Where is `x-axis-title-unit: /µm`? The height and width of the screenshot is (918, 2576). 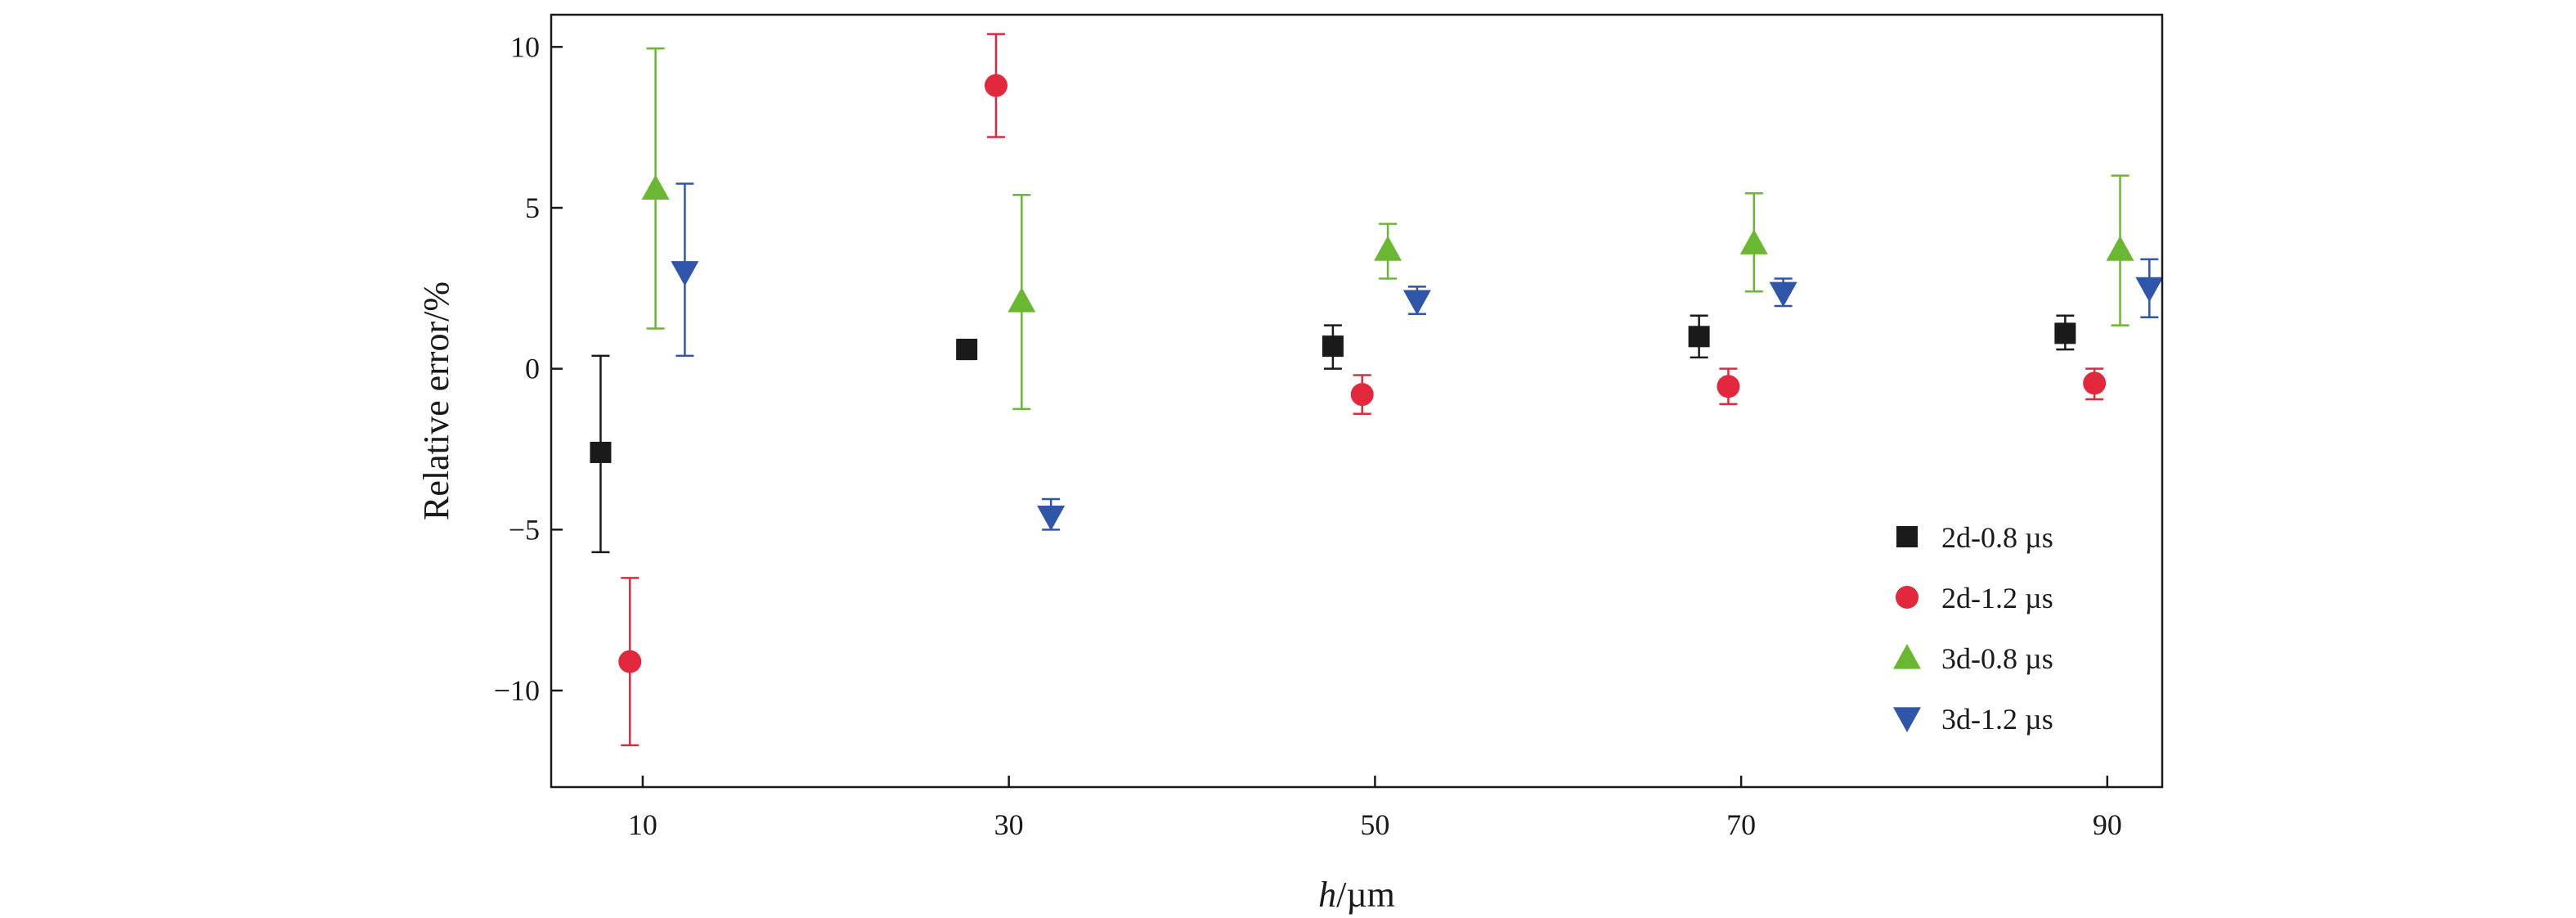 x-axis-title-unit: /µm is located at coordinates (1366, 895).